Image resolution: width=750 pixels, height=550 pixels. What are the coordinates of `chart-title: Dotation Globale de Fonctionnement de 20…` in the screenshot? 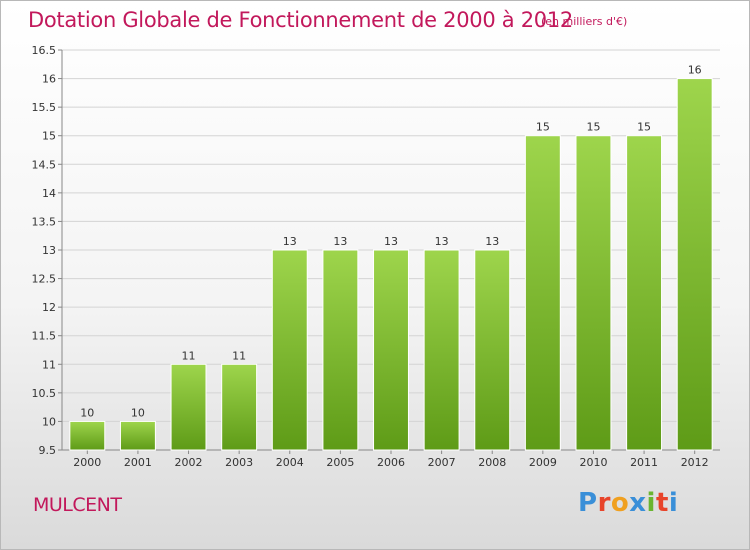 It's located at (300, 20).